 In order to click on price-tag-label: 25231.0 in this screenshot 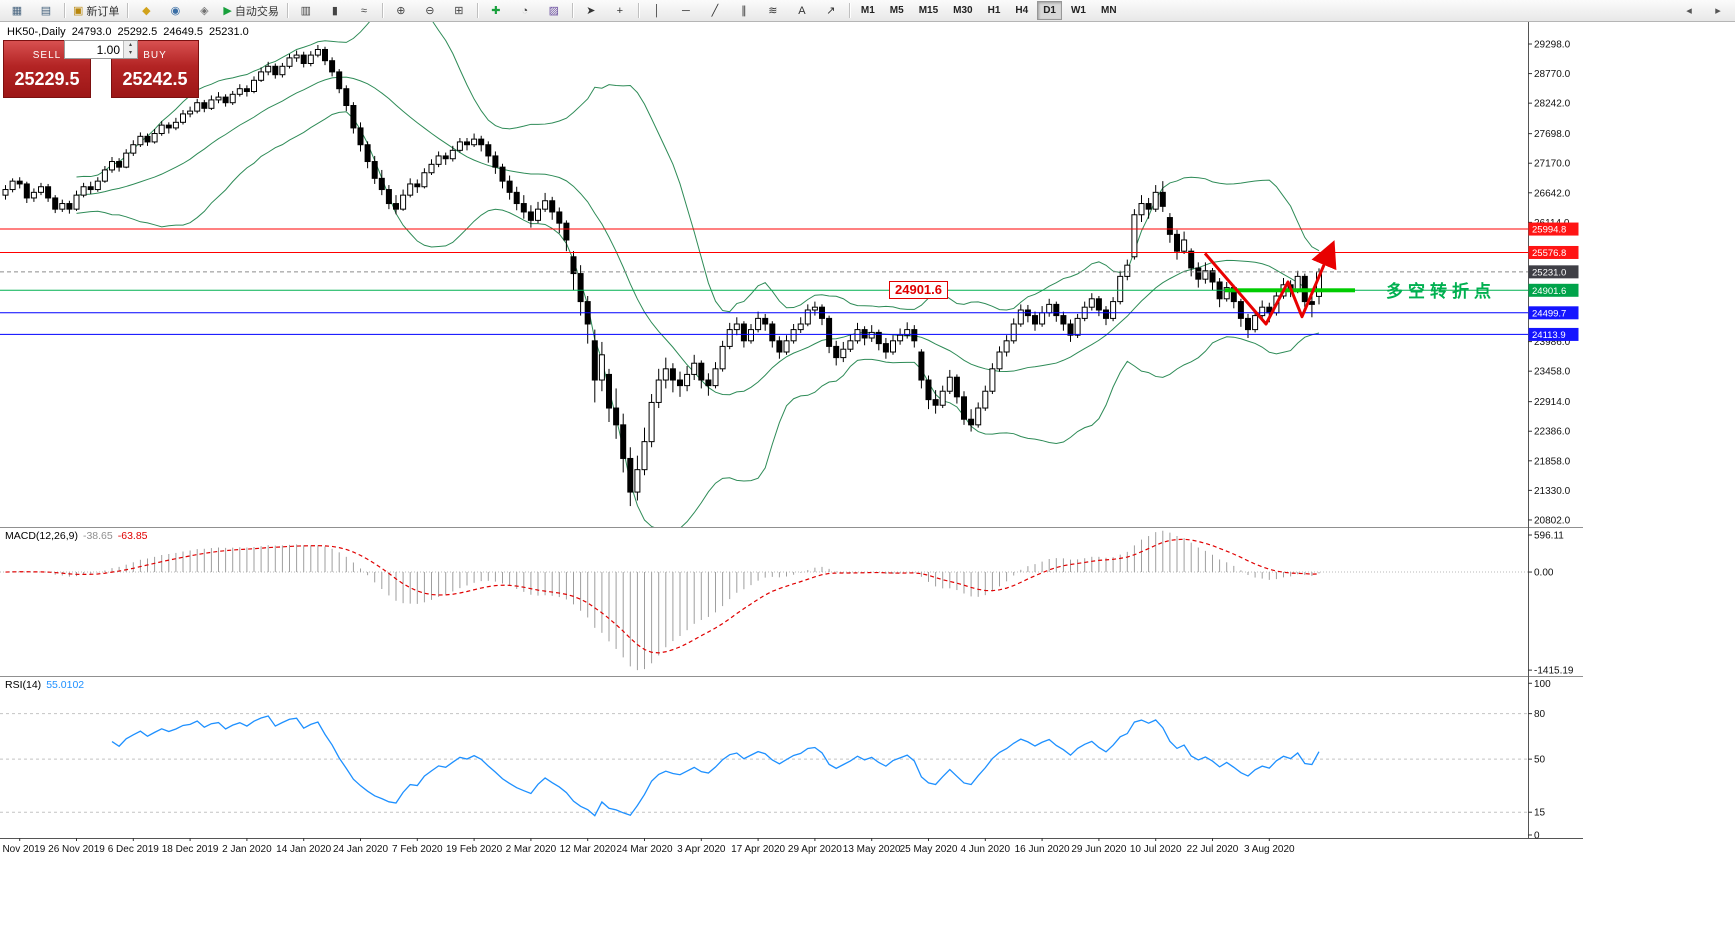, I will do `click(1549, 272)`.